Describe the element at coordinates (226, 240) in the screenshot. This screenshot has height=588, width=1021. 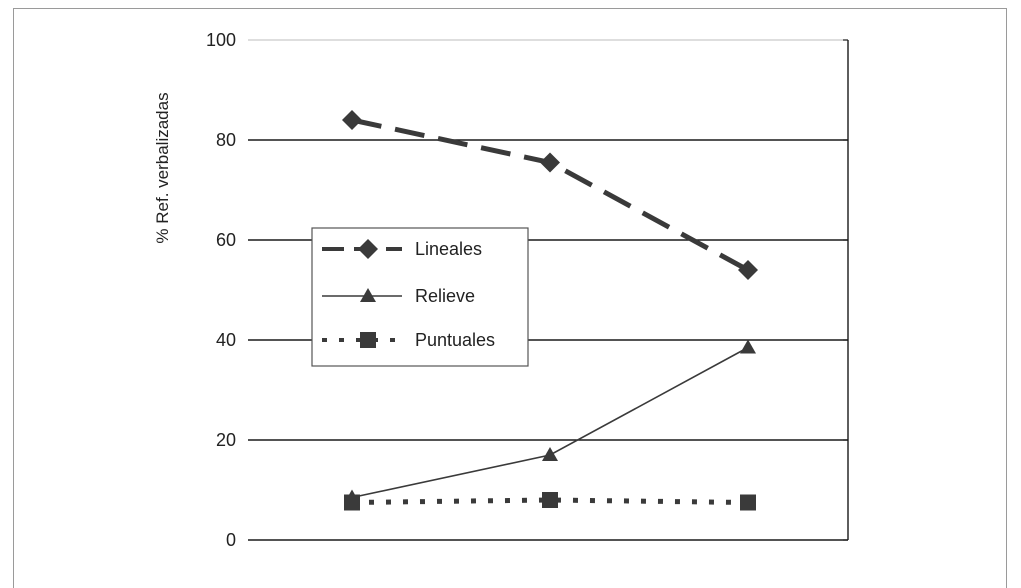
I see `y-tick-label: 60` at that location.